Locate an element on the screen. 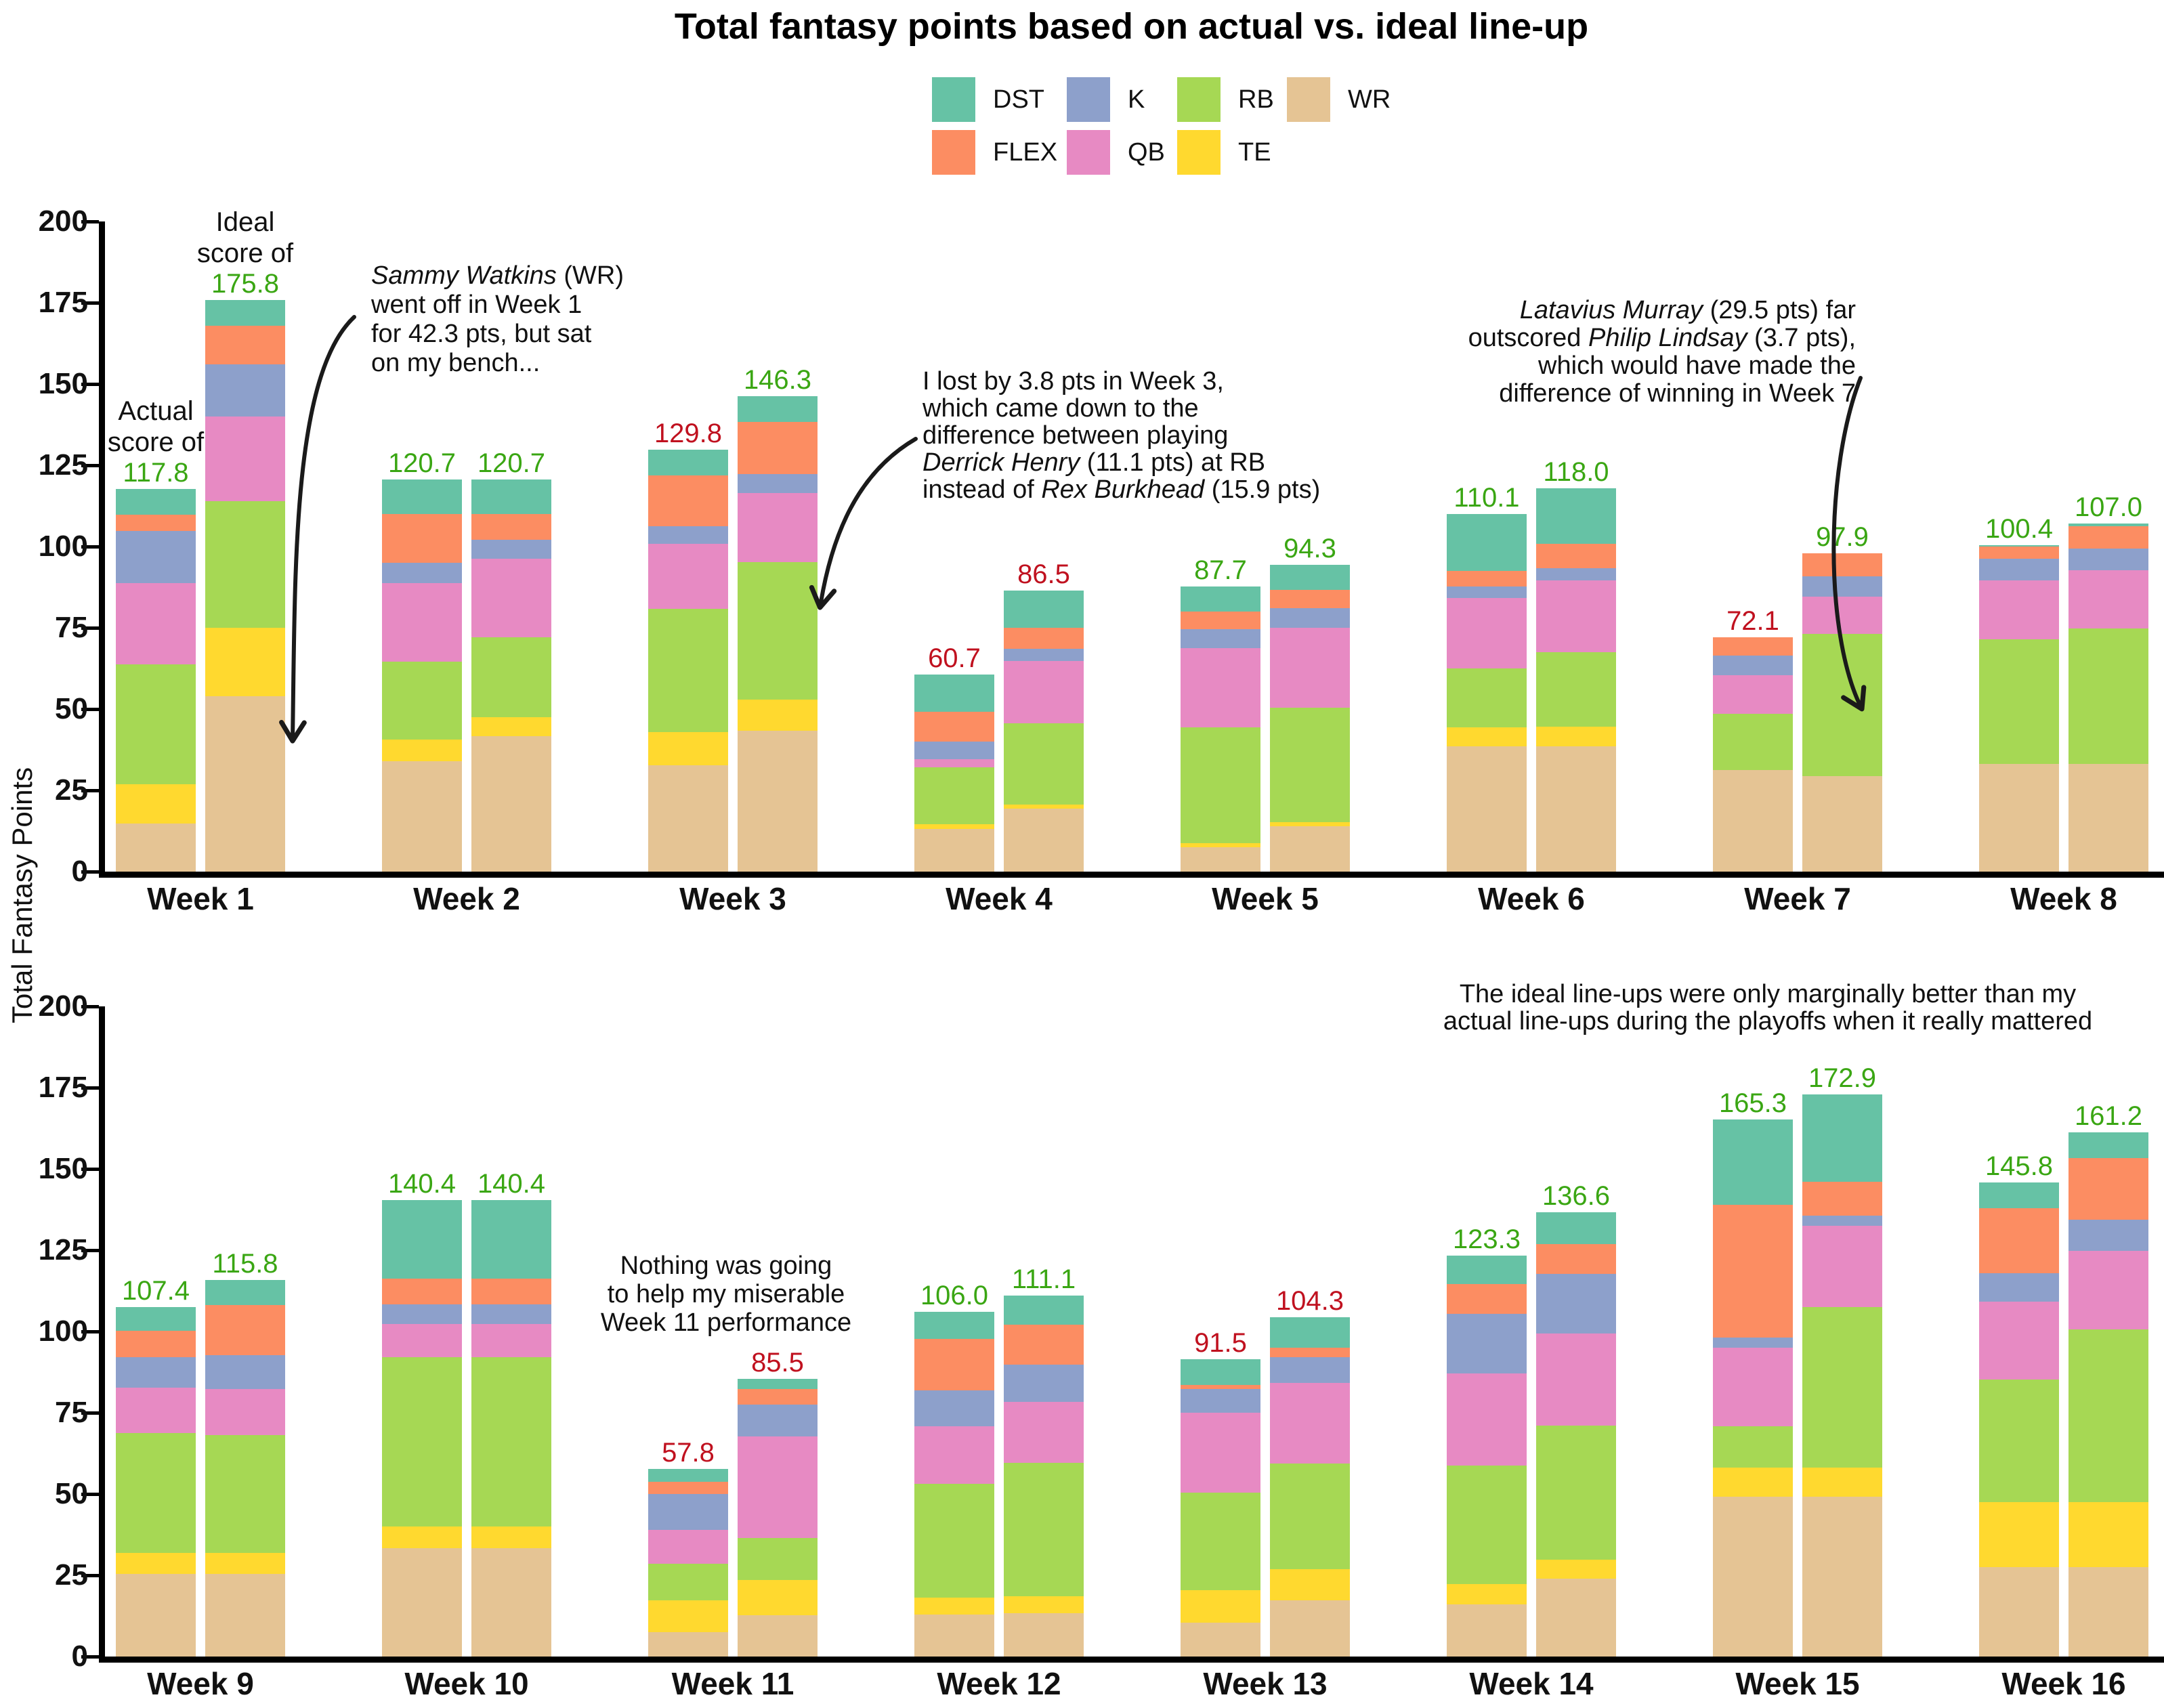  value-label-actual: 91.5 is located at coordinates (1220, 1342).